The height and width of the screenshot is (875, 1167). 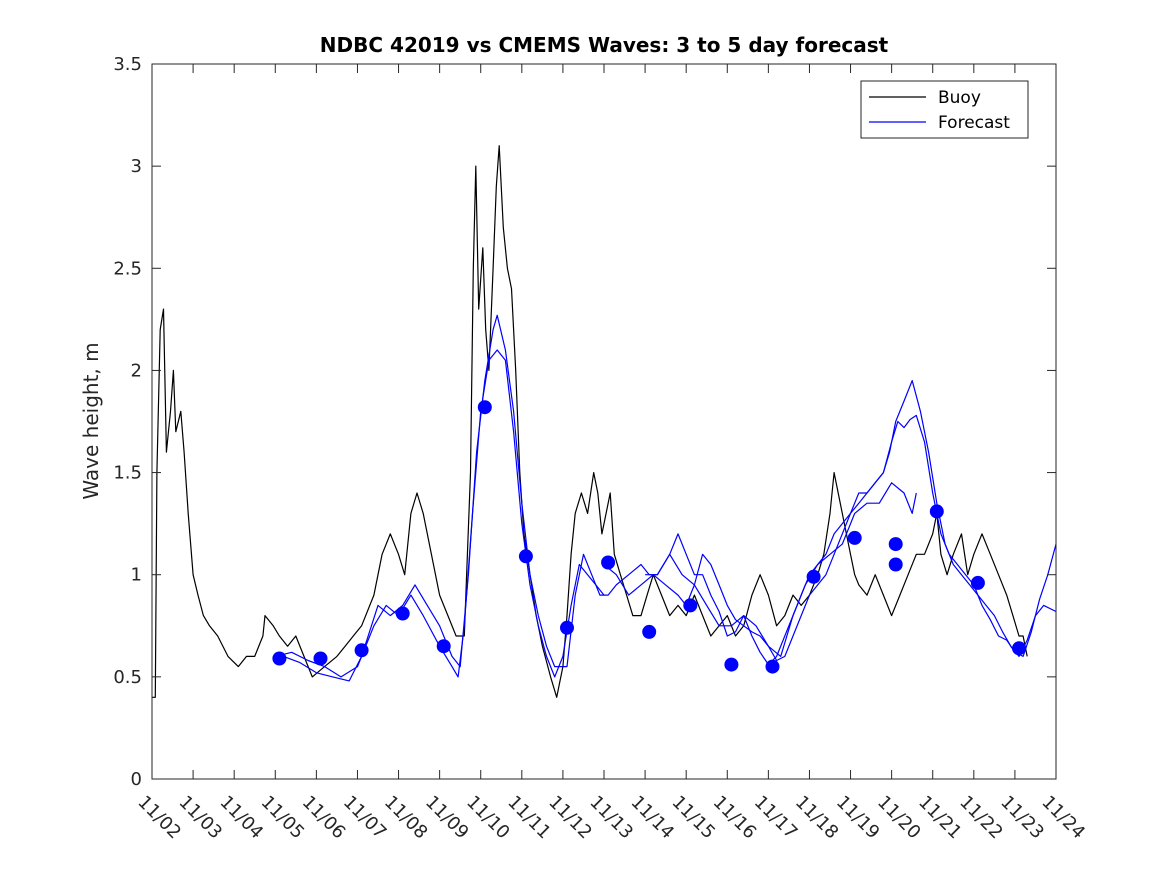 What do you see at coordinates (136, 370) in the screenshot?
I see `y-tick-label-4: 2` at bounding box center [136, 370].